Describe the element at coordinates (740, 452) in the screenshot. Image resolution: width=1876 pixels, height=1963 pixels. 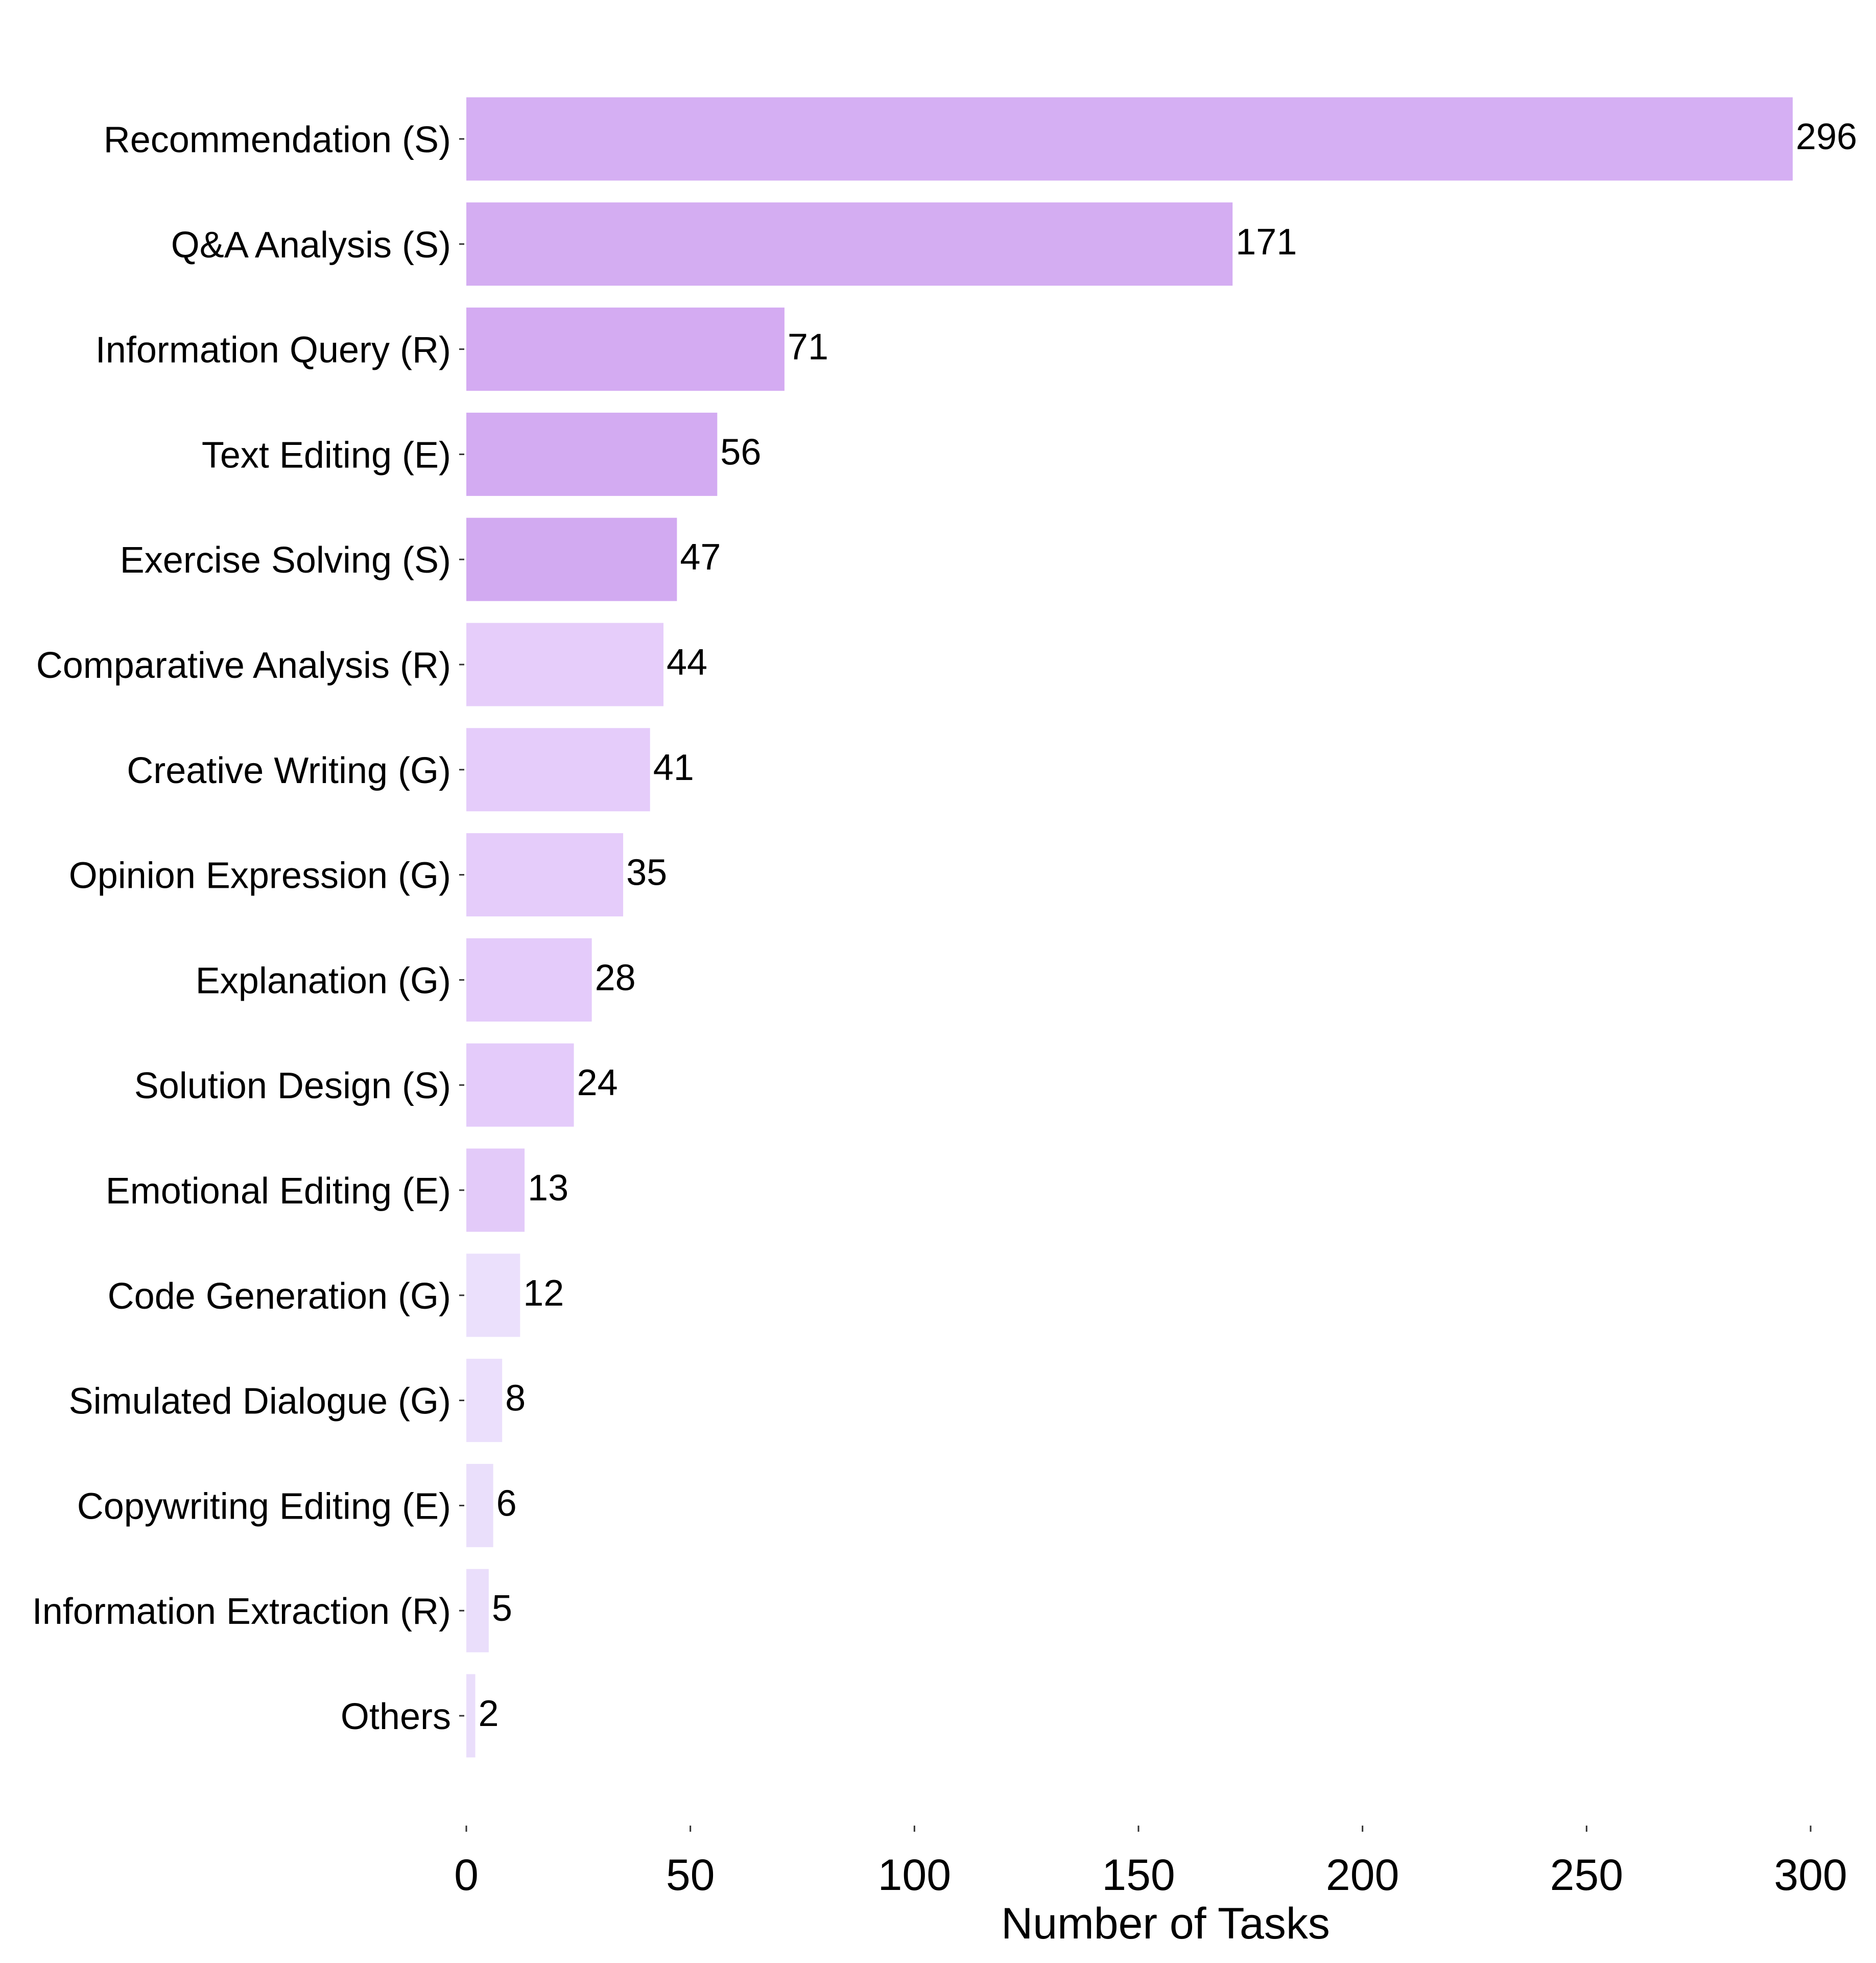
I see `bar-value-label: 56` at that location.